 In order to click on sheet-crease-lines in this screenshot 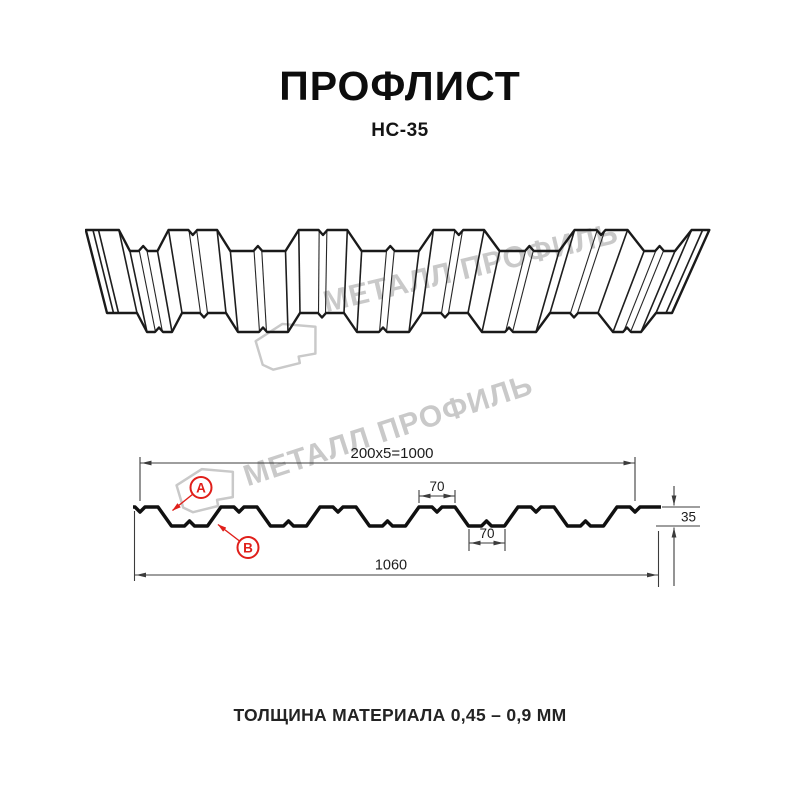, I will do `click(398, 281)`.